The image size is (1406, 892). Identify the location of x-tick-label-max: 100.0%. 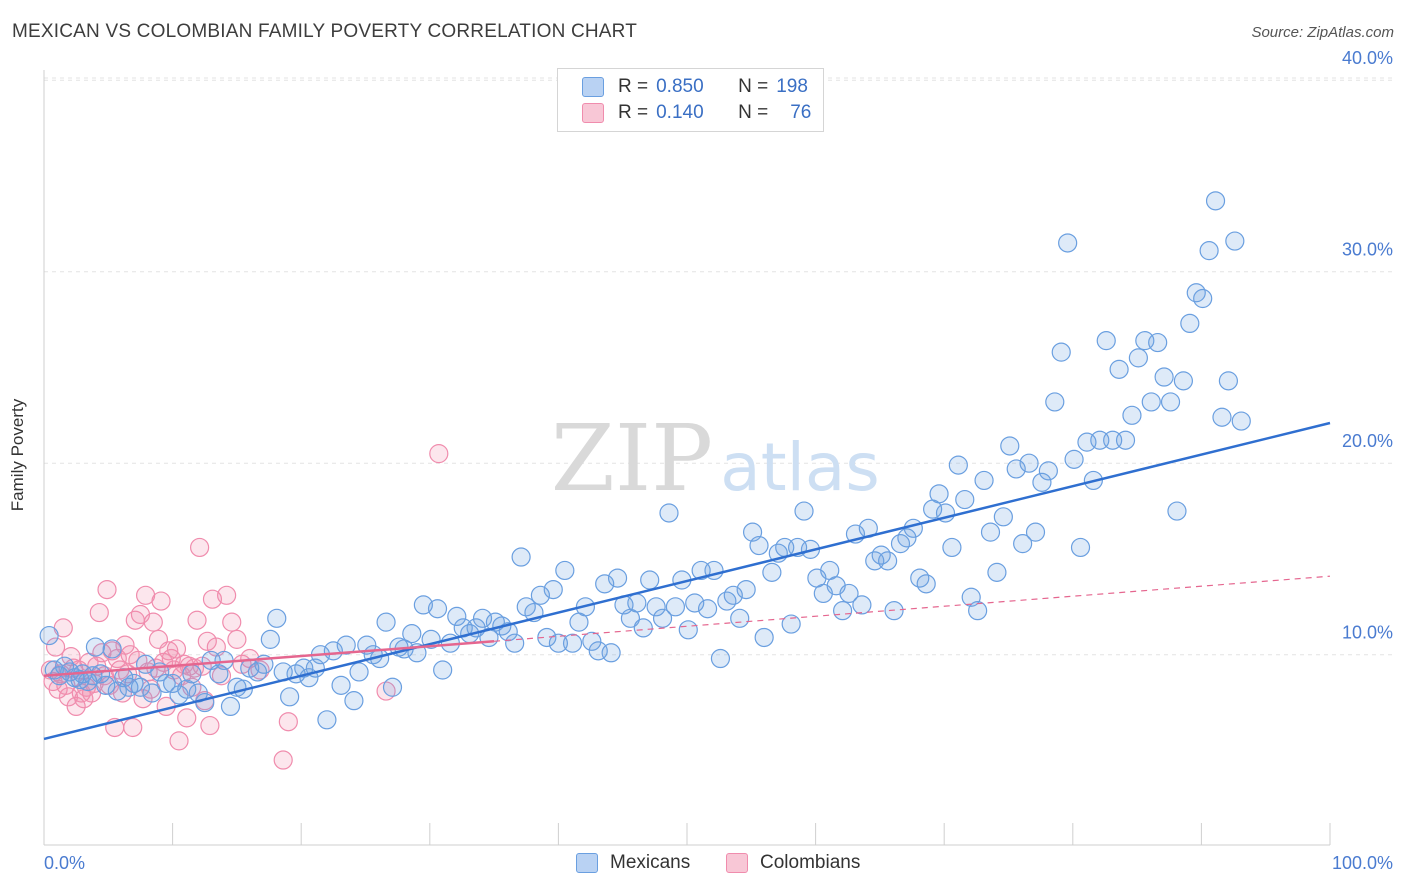
(1362, 863).